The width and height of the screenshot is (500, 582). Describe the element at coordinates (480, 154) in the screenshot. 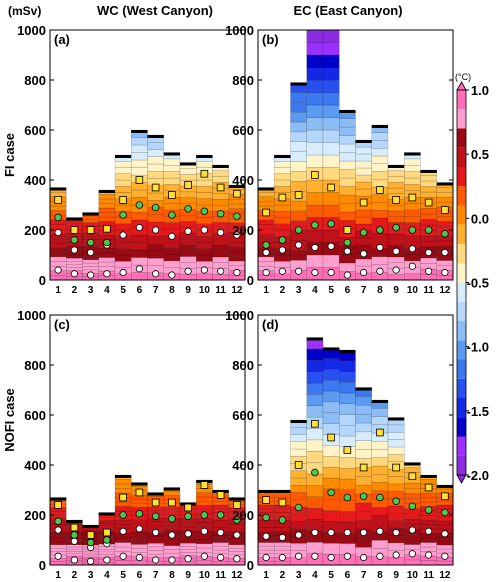

I see `colorbar-tick-label: 0.5` at that location.